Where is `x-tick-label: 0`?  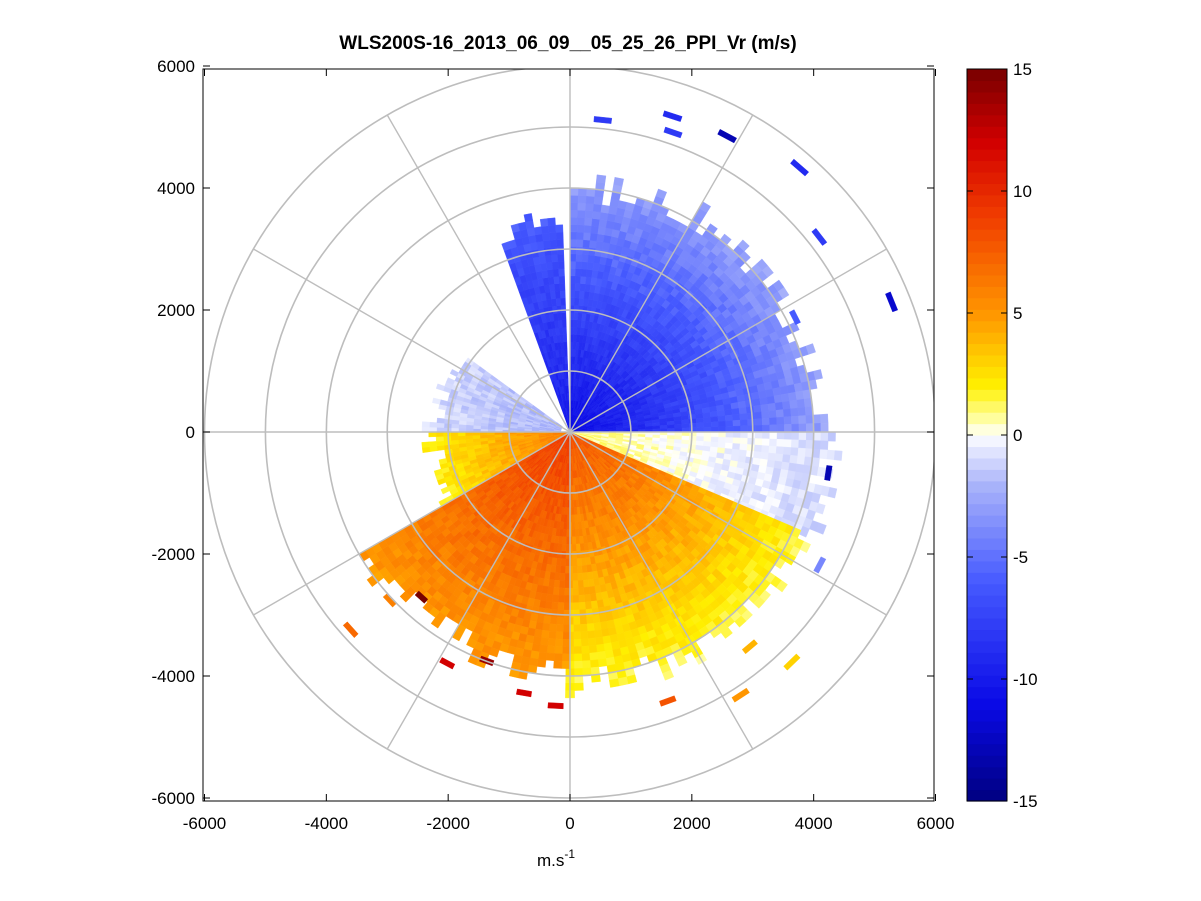 x-tick-label: 0 is located at coordinates (569, 823).